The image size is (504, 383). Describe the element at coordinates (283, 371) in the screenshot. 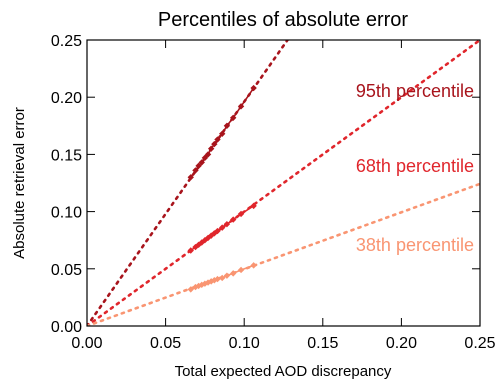

I see `x-axis-title: Total expected AOD discrepancy` at that location.